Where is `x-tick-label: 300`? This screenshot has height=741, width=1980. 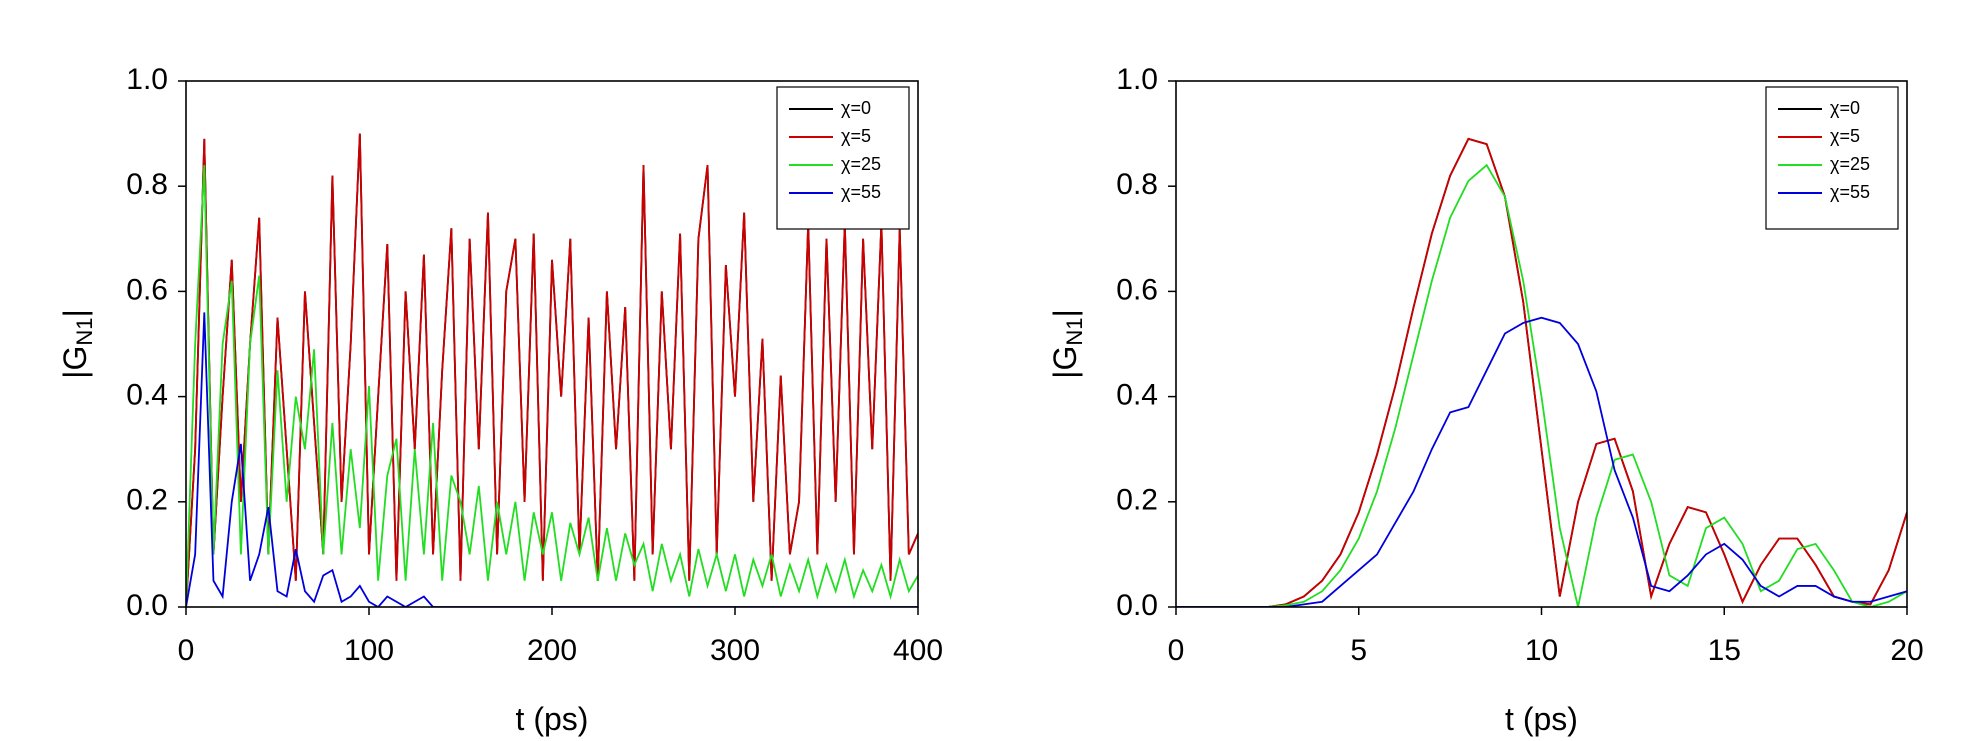 x-tick-label: 300 is located at coordinates (735, 650).